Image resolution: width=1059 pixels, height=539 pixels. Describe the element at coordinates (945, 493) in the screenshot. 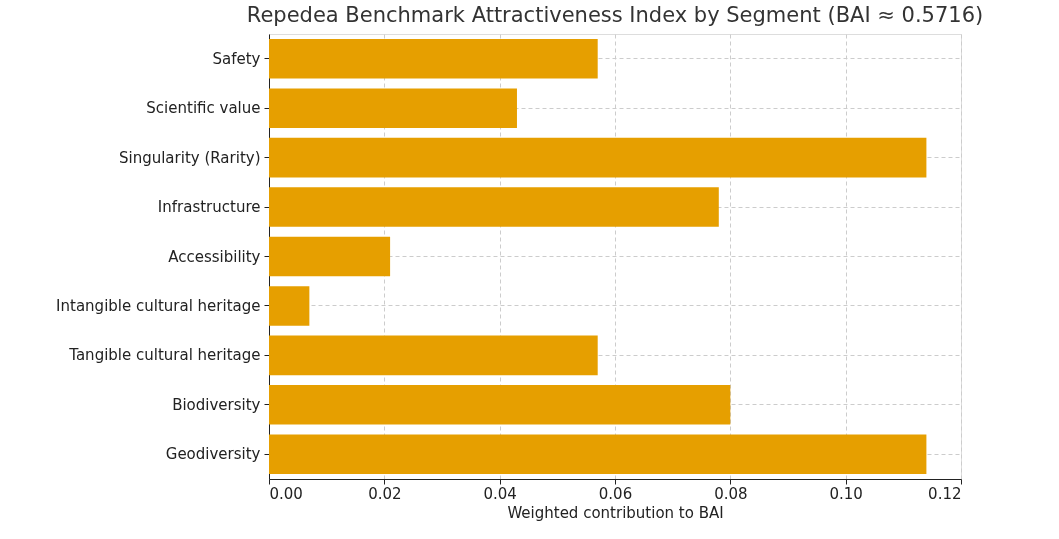

I see `x-tick-label: 0.12` at that location.